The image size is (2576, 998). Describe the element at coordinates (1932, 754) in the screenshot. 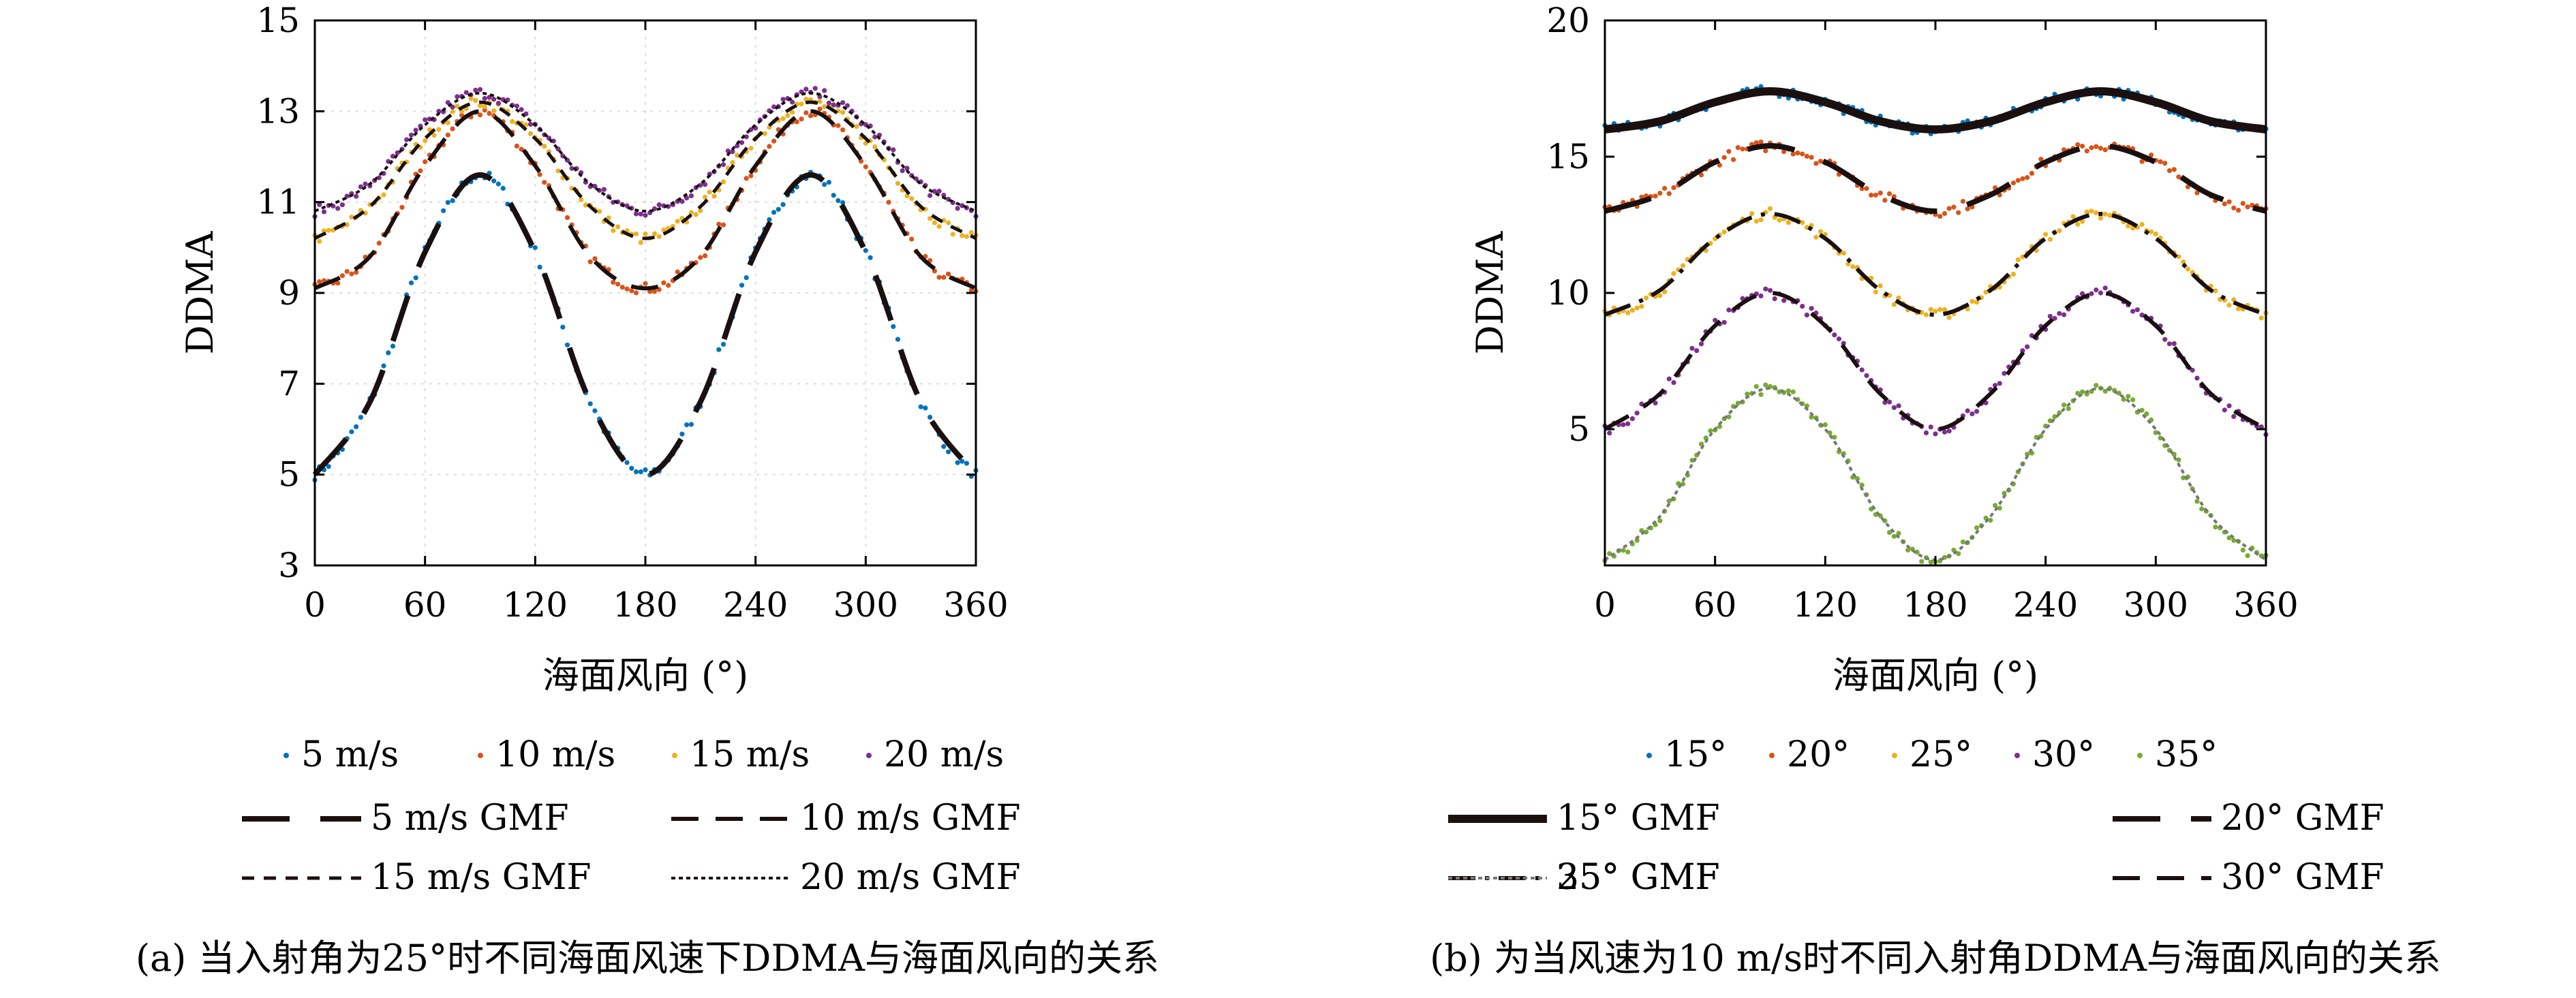

I see `b-legend-item-2: 25°` at that location.